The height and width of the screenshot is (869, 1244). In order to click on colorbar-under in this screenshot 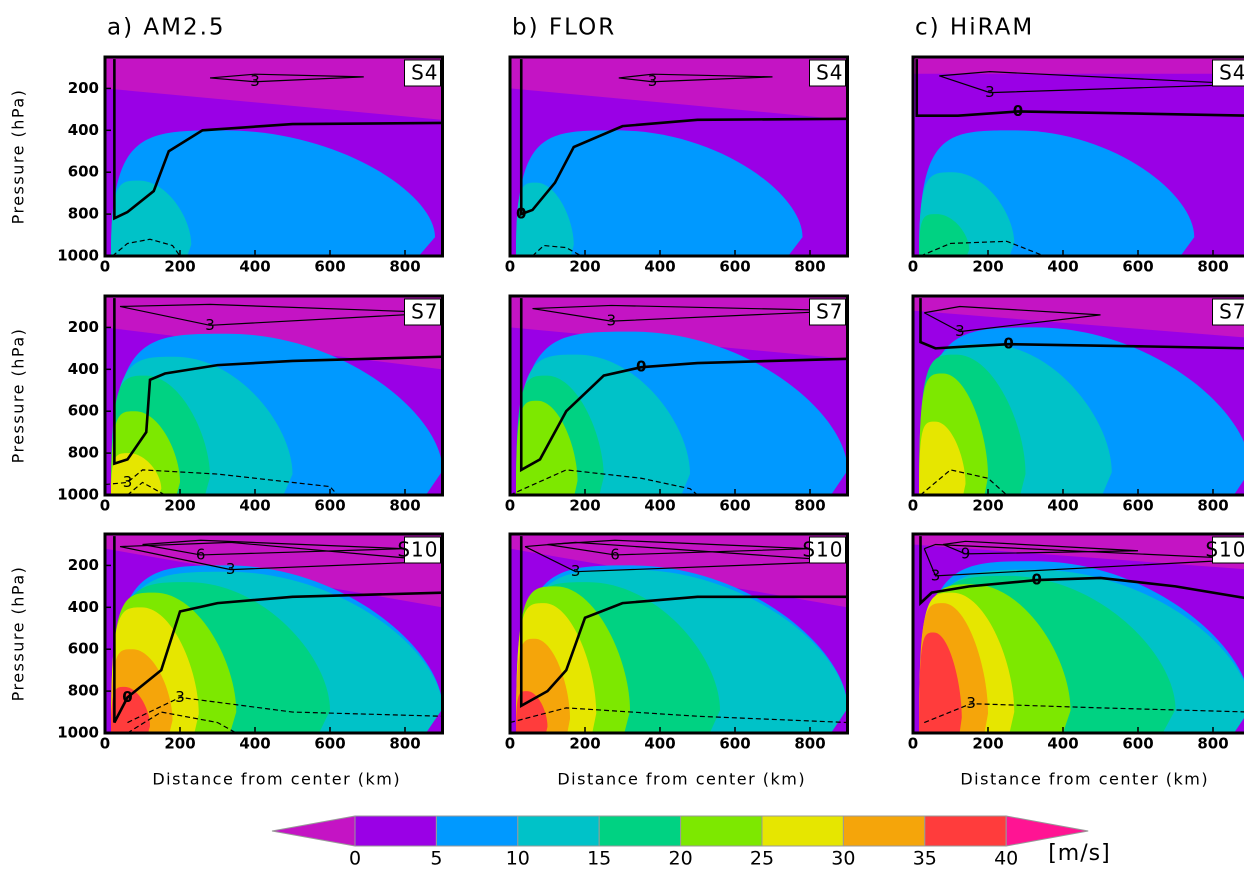, I will do `click(313, 831)`.